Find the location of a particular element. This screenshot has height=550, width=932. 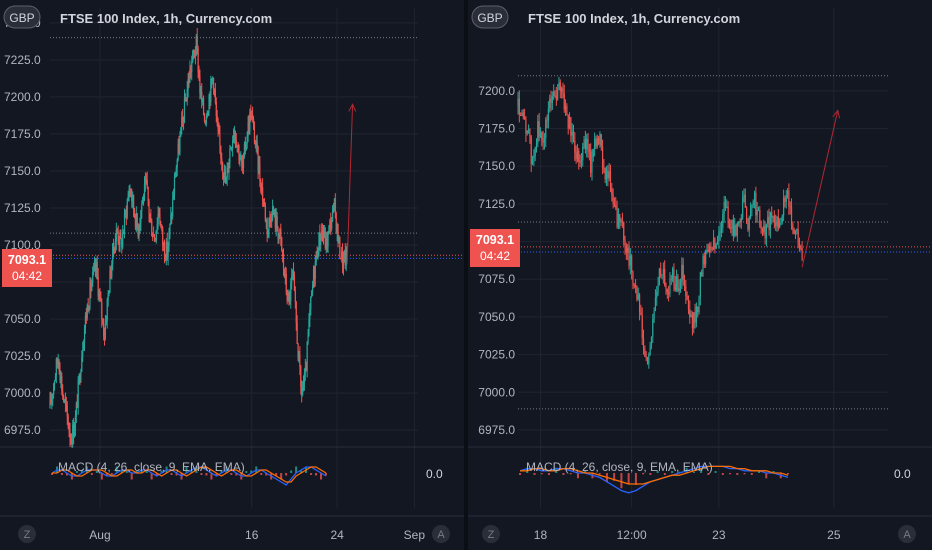

svg-text: Z is located at coordinates (491, 535).